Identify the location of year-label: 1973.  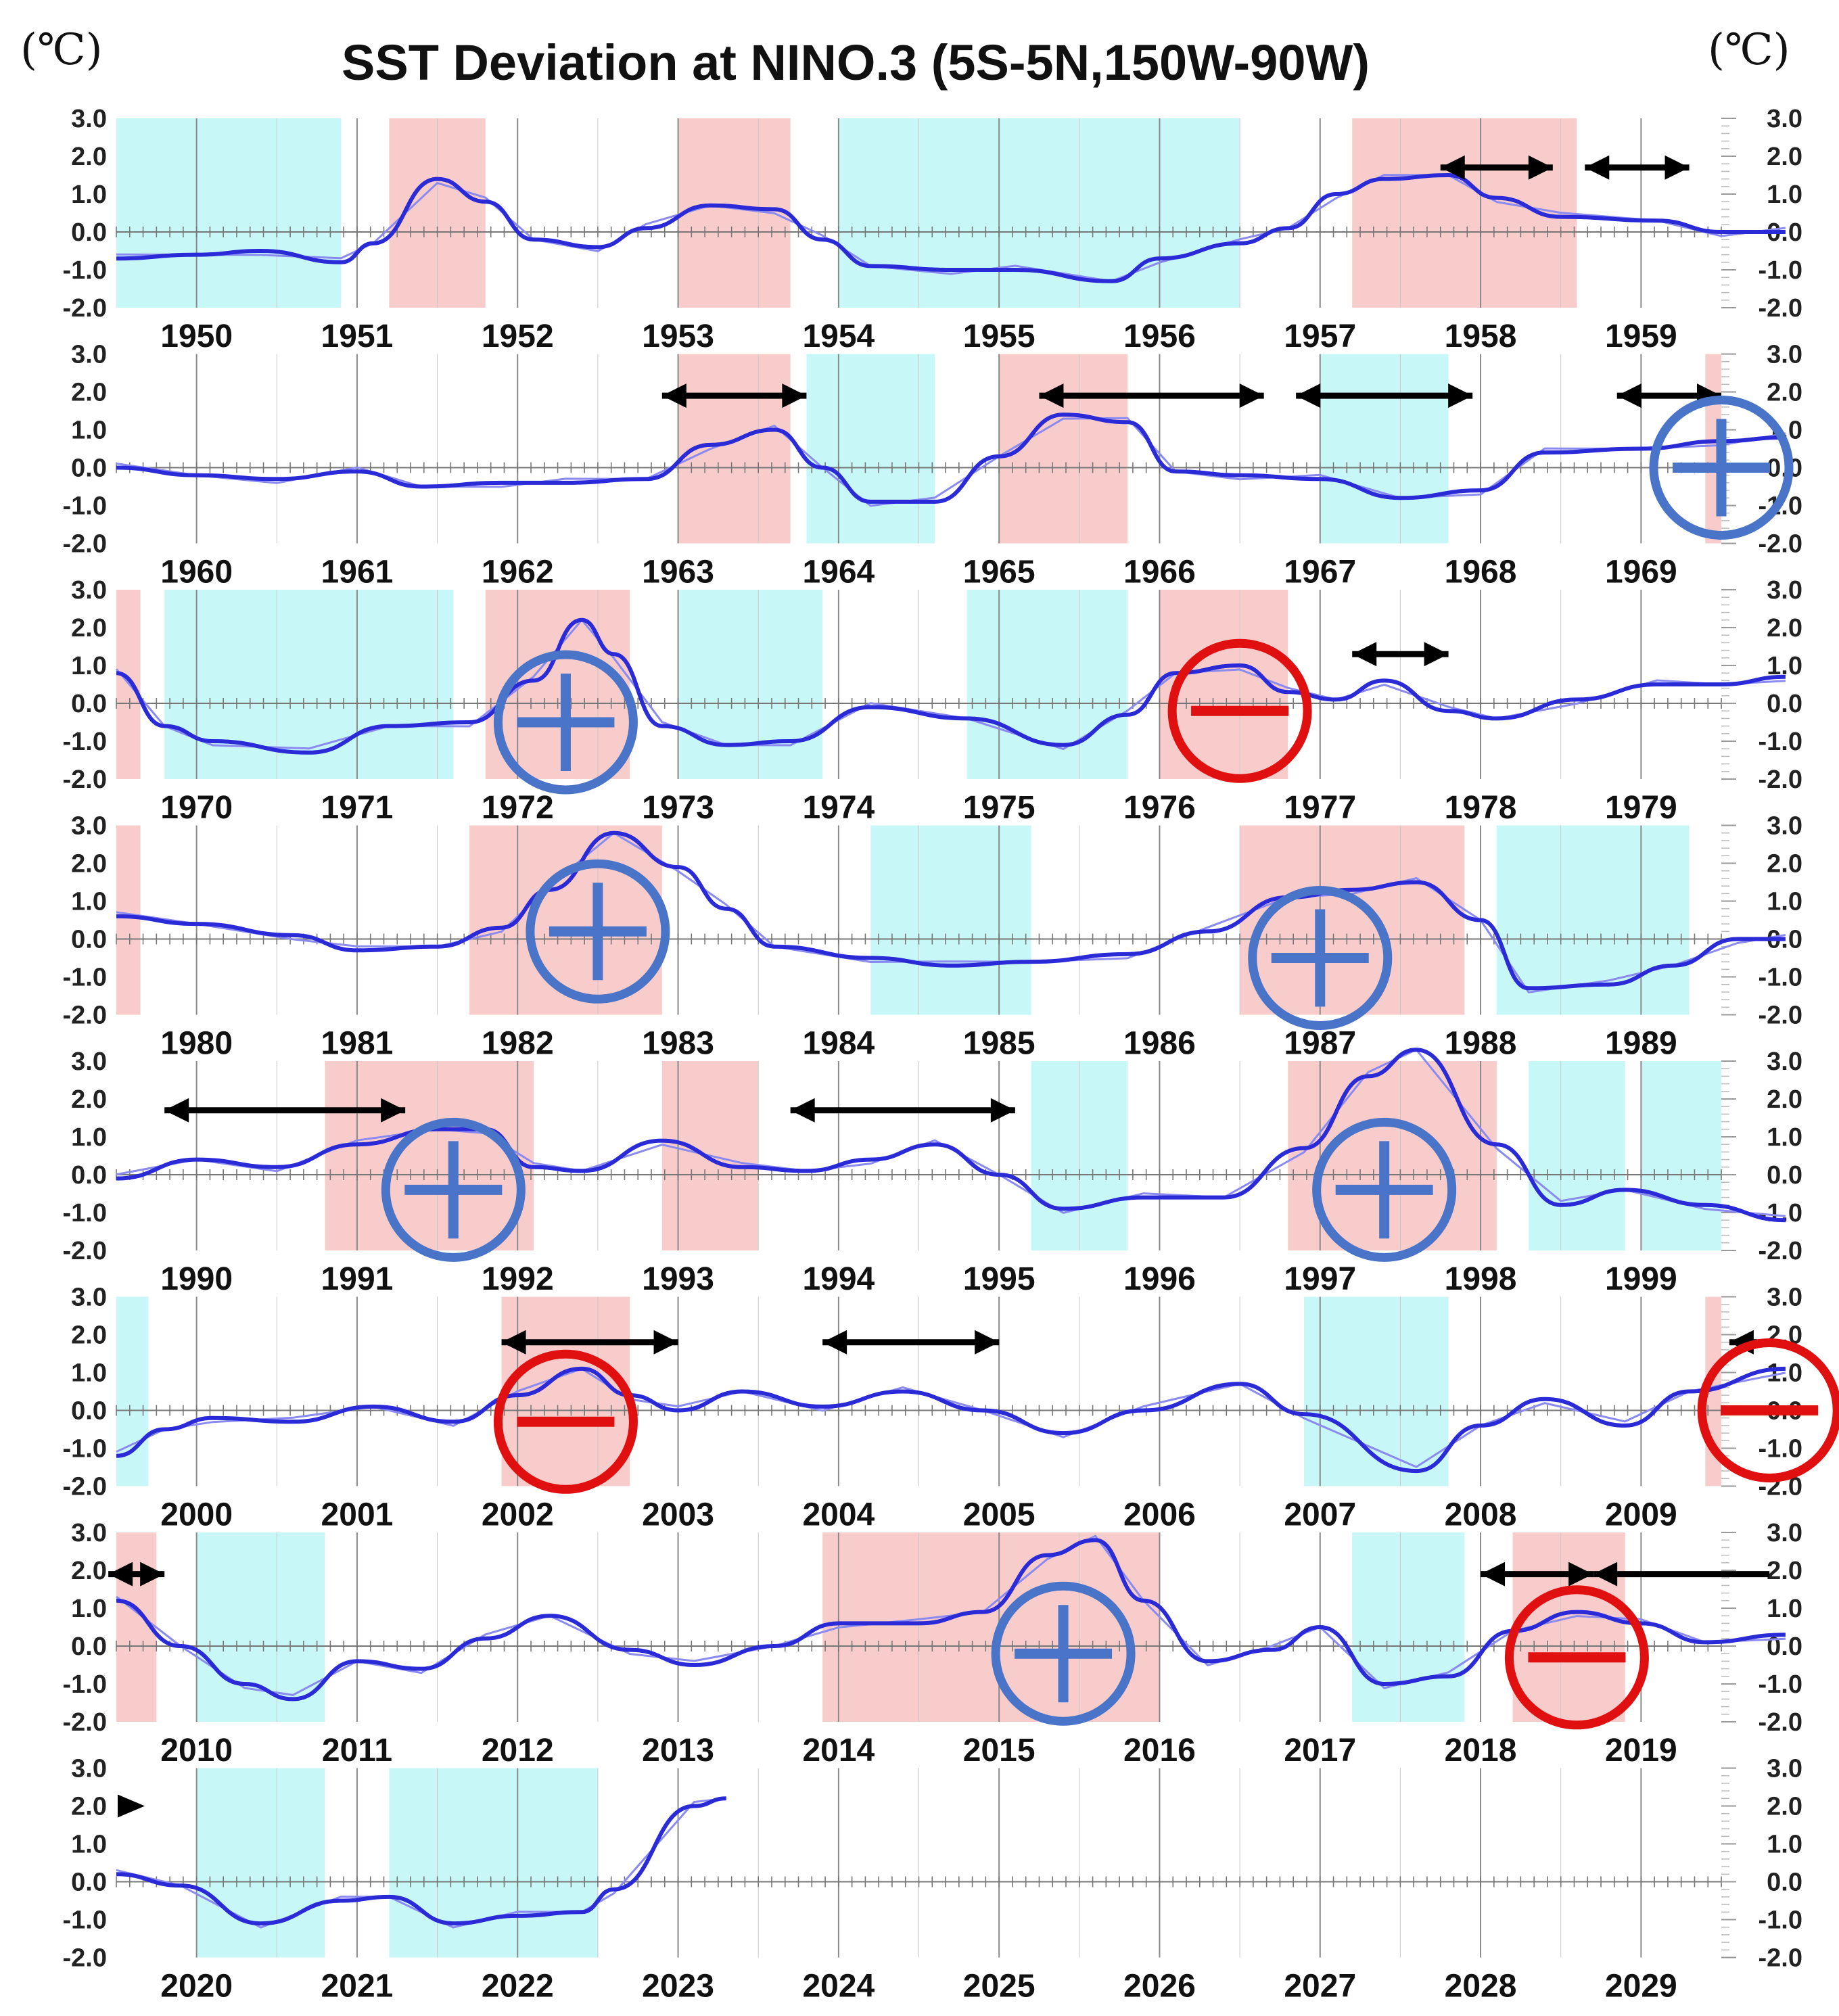
(678, 808).